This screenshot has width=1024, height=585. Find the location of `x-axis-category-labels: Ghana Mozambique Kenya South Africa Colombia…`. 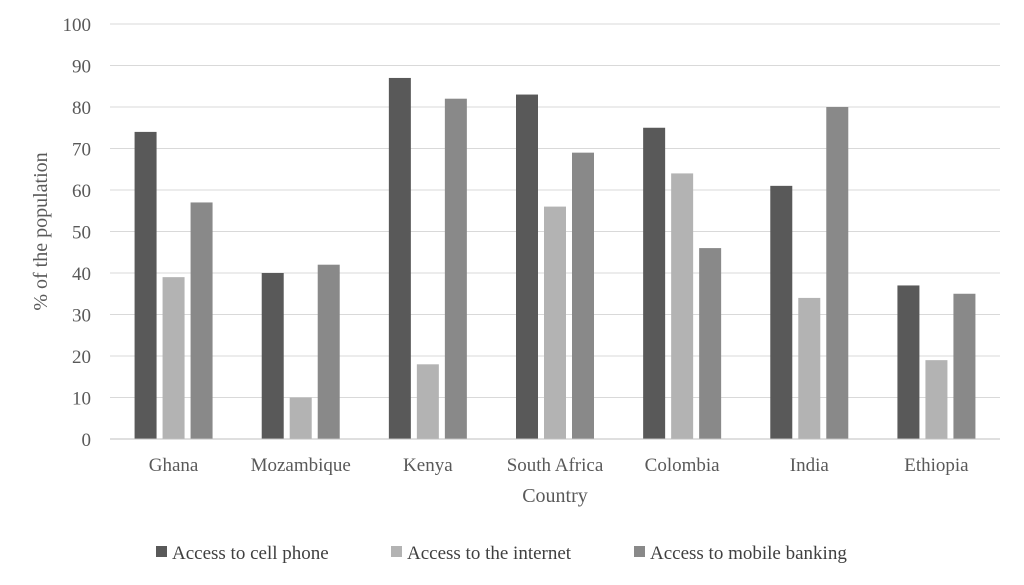

x-axis-category-labels: Ghana Mozambique Kenya South Africa Colombia… is located at coordinates (559, 465).